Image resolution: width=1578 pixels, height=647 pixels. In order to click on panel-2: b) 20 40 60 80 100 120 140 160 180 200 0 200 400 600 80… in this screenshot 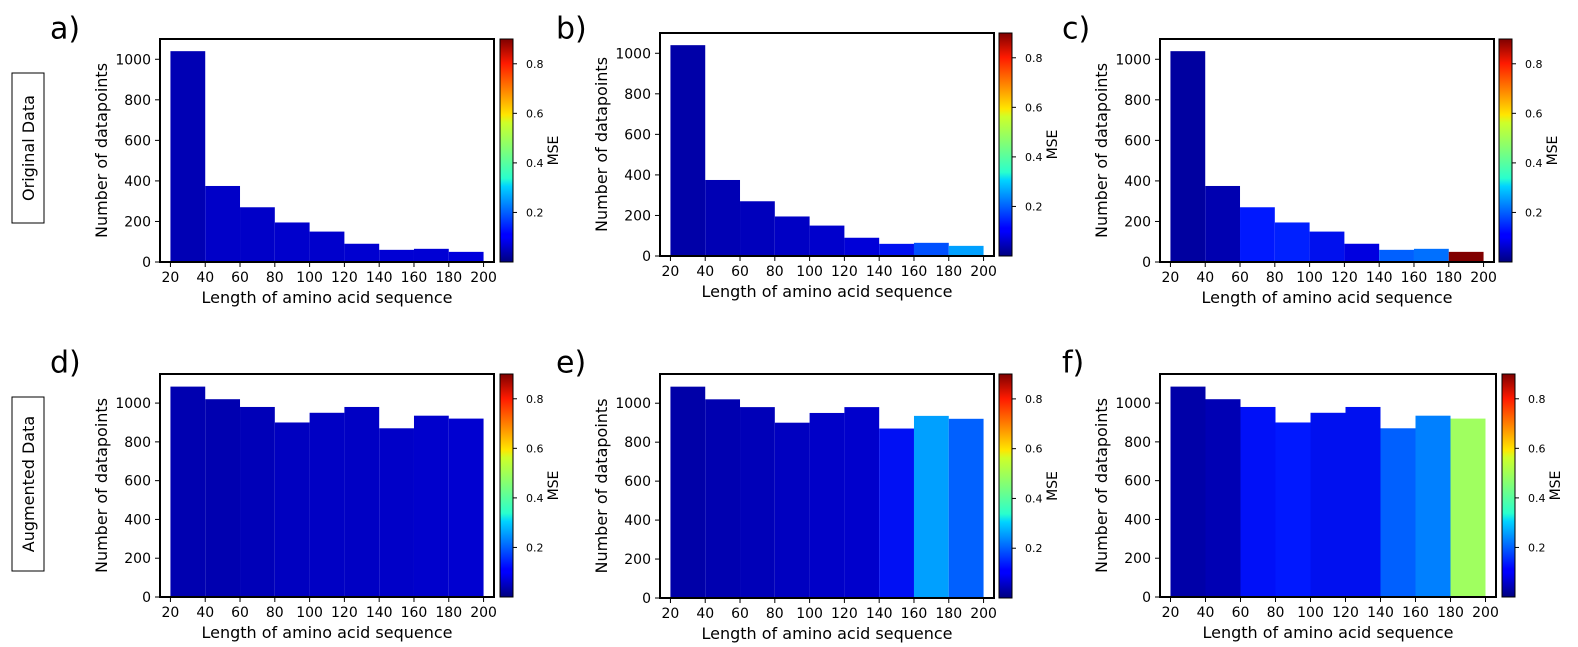, I will do `click(808, 157)`.